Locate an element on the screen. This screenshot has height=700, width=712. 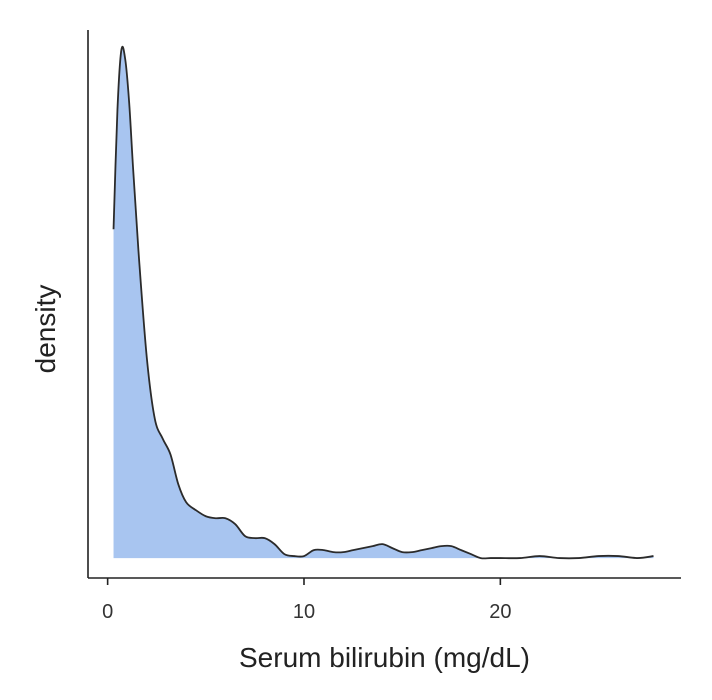
x-tick-label: 20 is located at coordinates (500, 612).